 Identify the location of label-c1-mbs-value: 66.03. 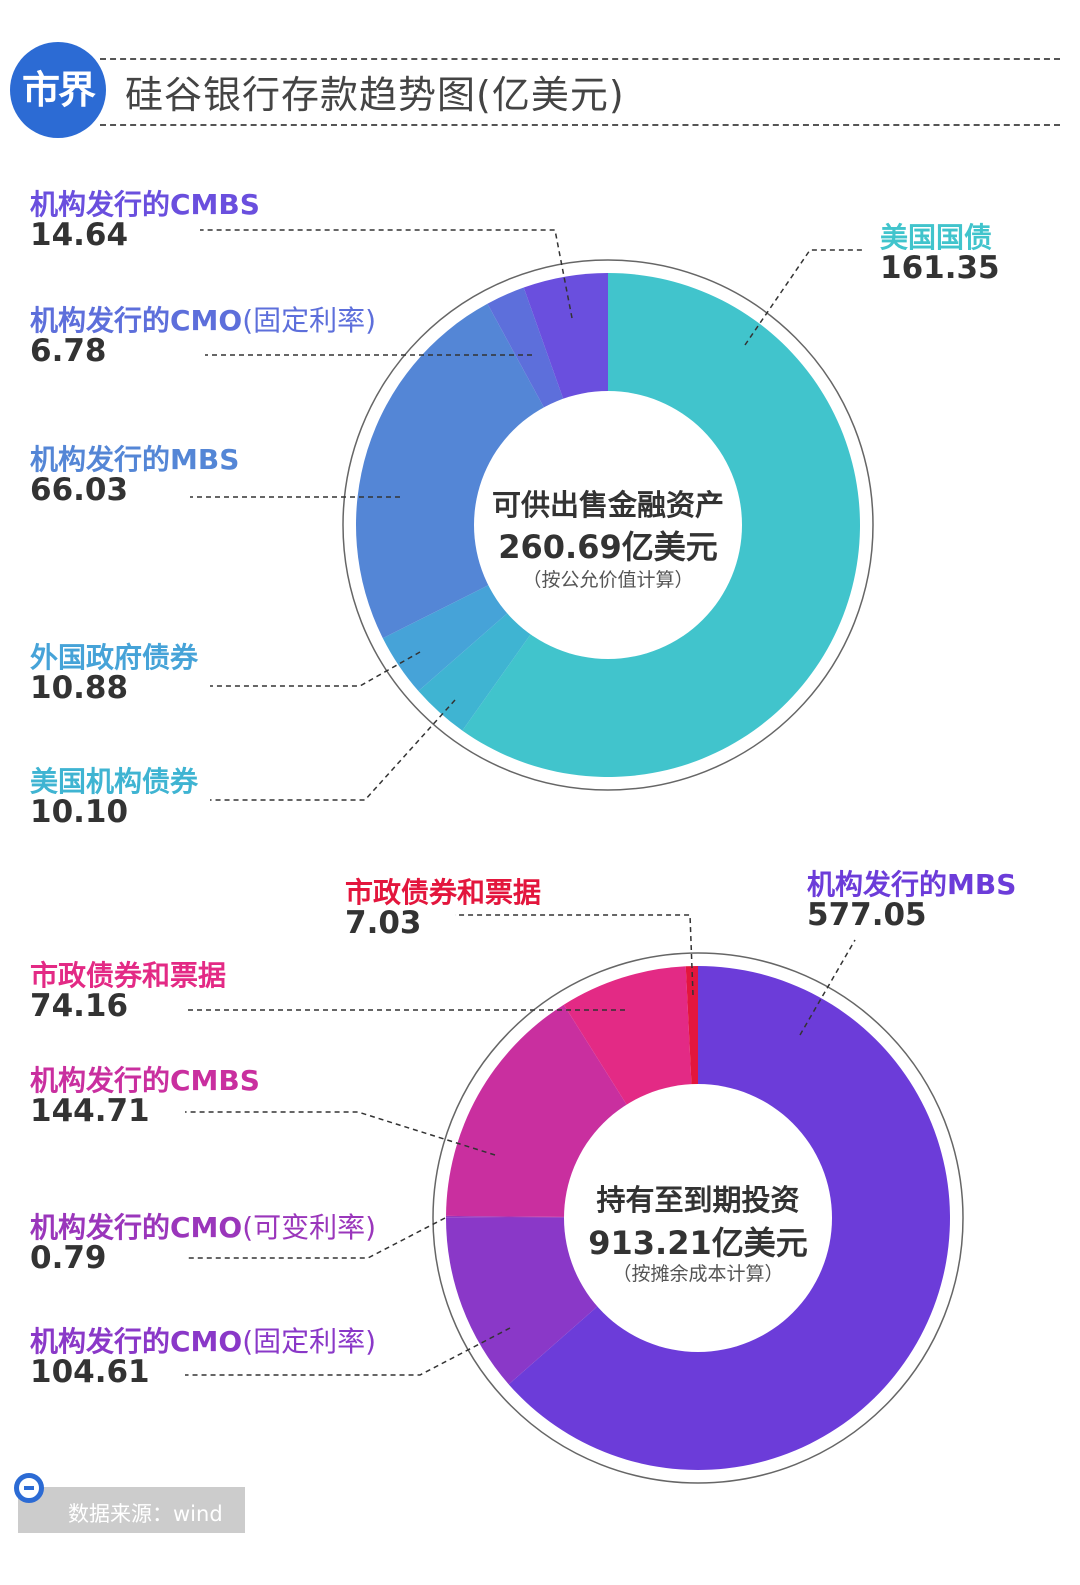
(79, 490).